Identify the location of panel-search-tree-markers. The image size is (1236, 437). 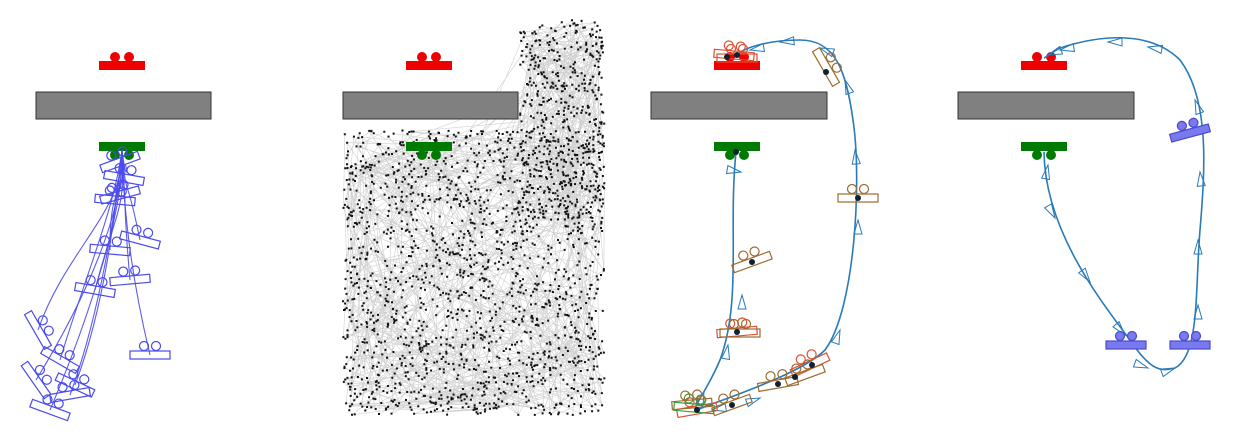
(430, 106).